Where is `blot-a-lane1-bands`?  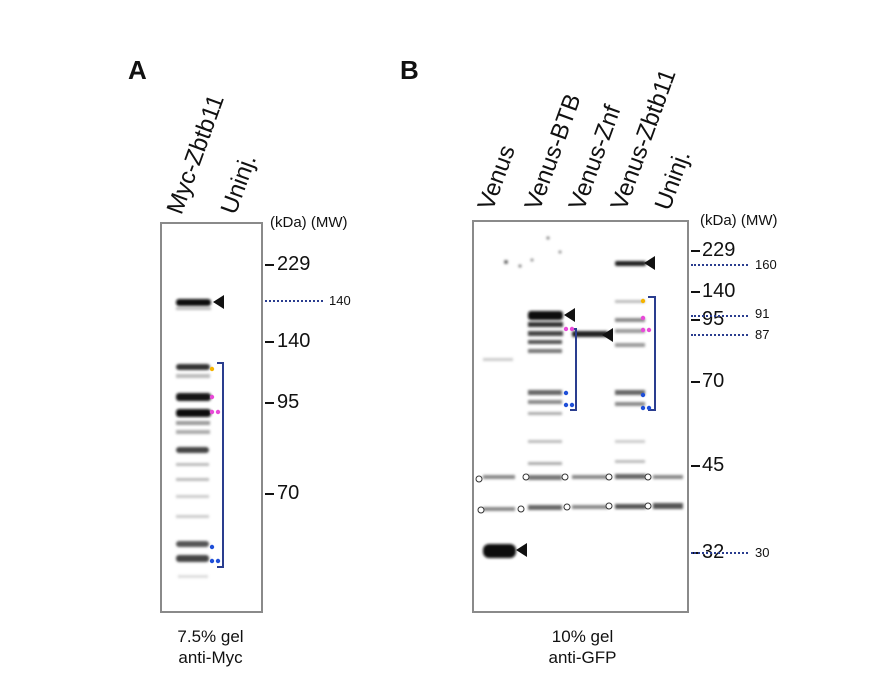
blot-a-lane1-bands is located at coordinates (193, 438).